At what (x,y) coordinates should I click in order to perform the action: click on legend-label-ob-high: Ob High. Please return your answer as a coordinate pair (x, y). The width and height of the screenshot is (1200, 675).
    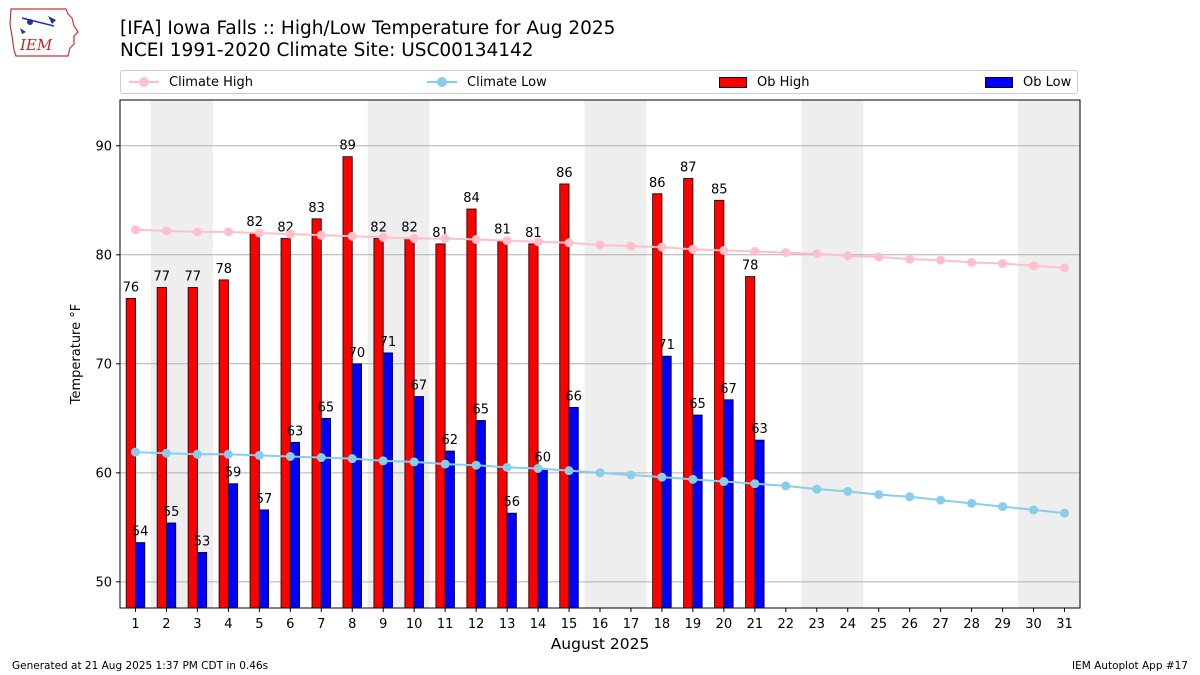
    Looking at the image, I should click on (783, 82).